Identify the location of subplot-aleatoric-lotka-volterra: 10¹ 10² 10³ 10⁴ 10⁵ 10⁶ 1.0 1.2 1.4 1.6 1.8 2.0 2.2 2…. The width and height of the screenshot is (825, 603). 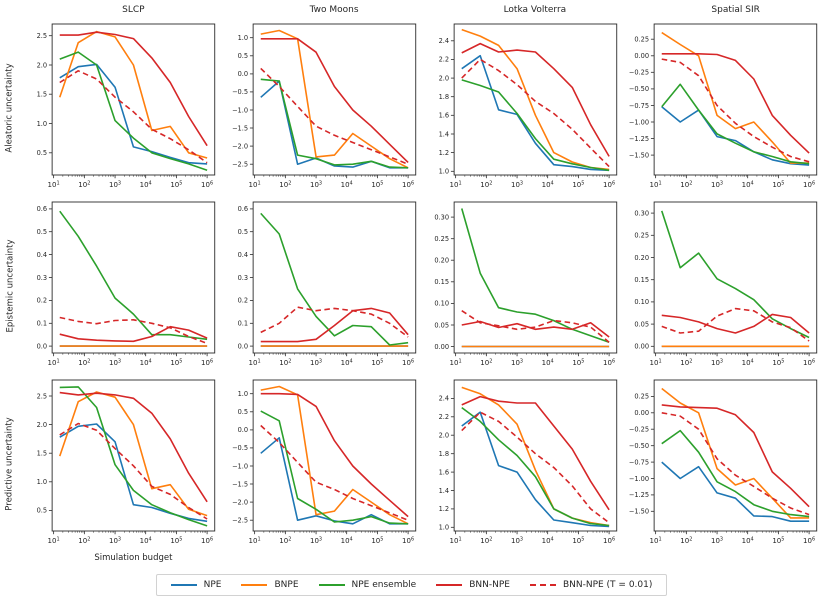
(520, 108).